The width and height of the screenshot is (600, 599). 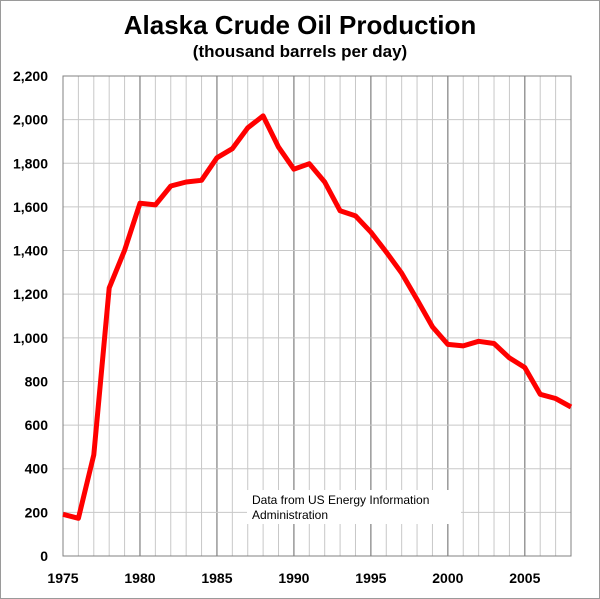 I want to click on x-tick-label: 1980, so click(x=139, y=578).